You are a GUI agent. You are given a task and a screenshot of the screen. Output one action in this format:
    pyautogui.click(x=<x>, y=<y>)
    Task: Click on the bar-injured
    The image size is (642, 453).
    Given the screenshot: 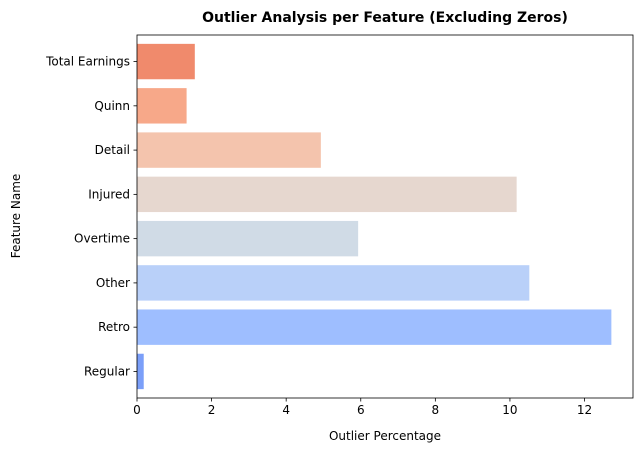 What is the action you would take?
    pyautogui.click(x=327, y=194)
    